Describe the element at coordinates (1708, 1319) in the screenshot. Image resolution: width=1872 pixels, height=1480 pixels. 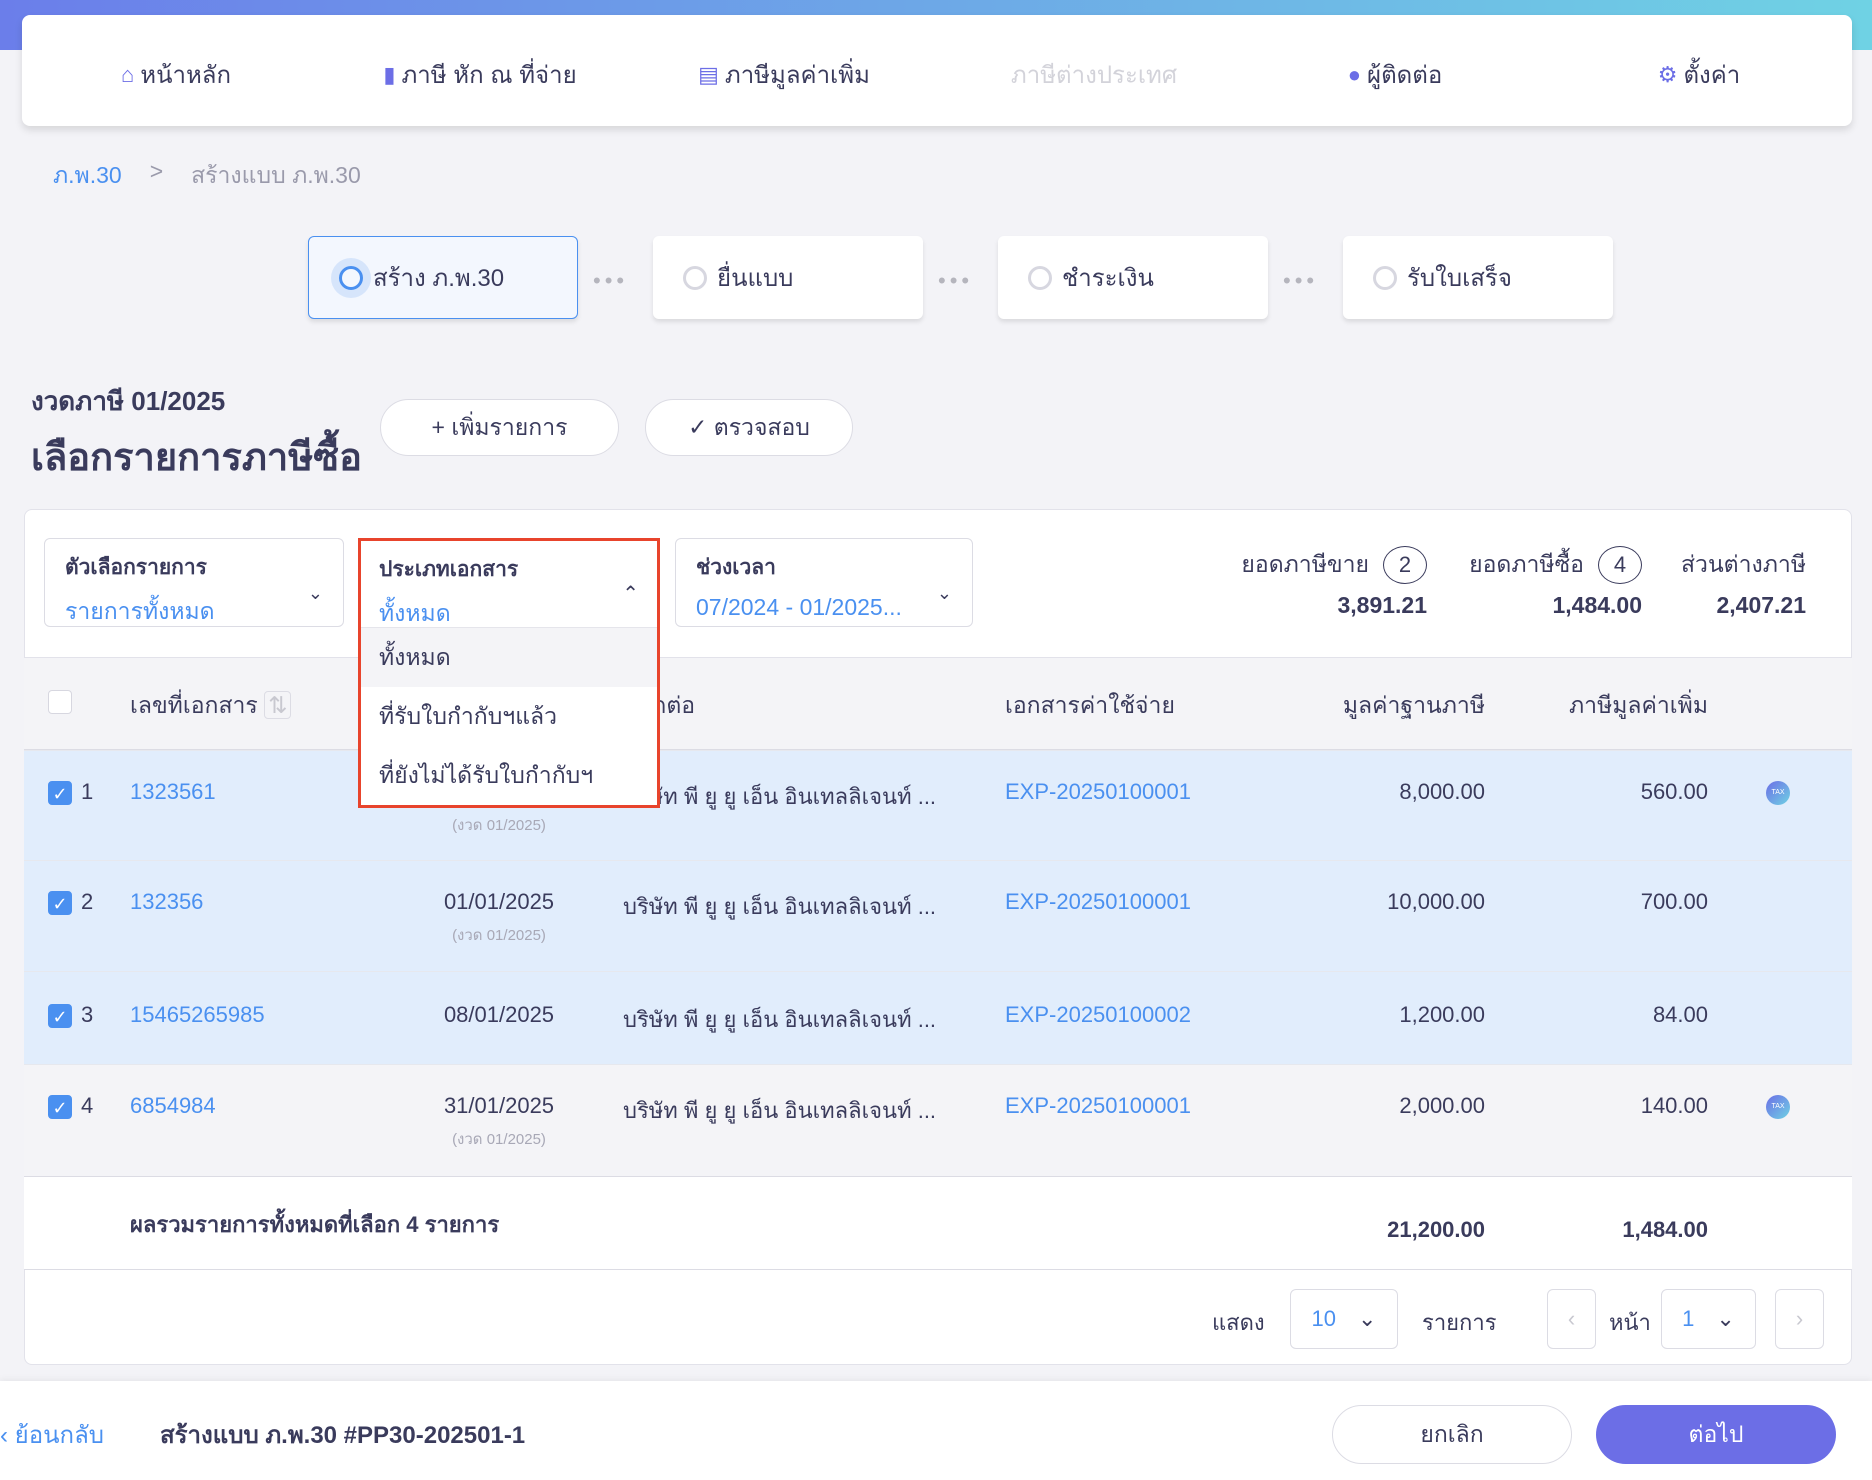
I see `page-select: 1 ⌄` at that location.